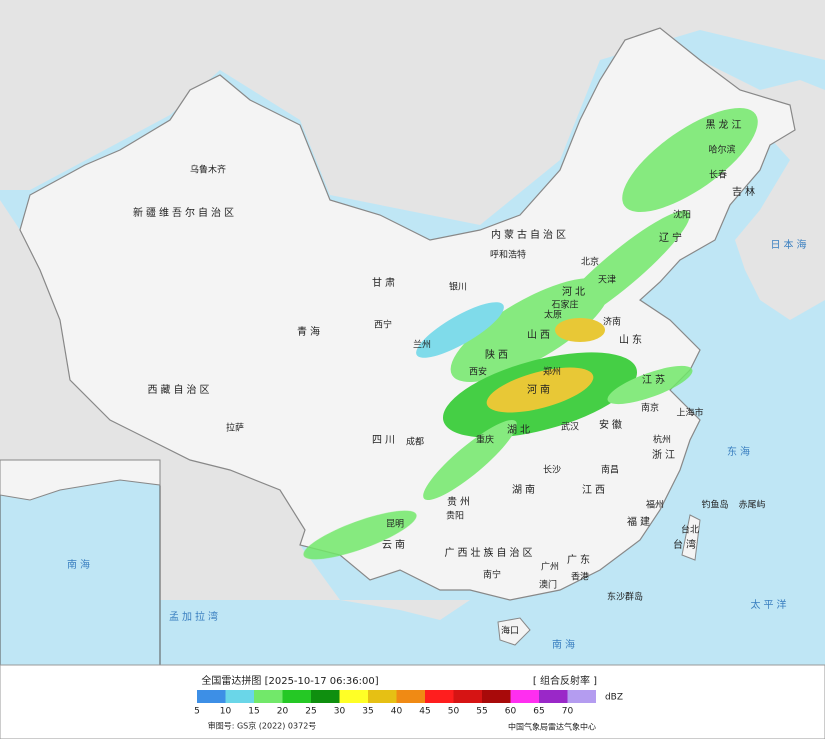 Image resolution: width=825 pixels, height=743 pixels. I want to click on legend-level: 40, so click(397, 712).